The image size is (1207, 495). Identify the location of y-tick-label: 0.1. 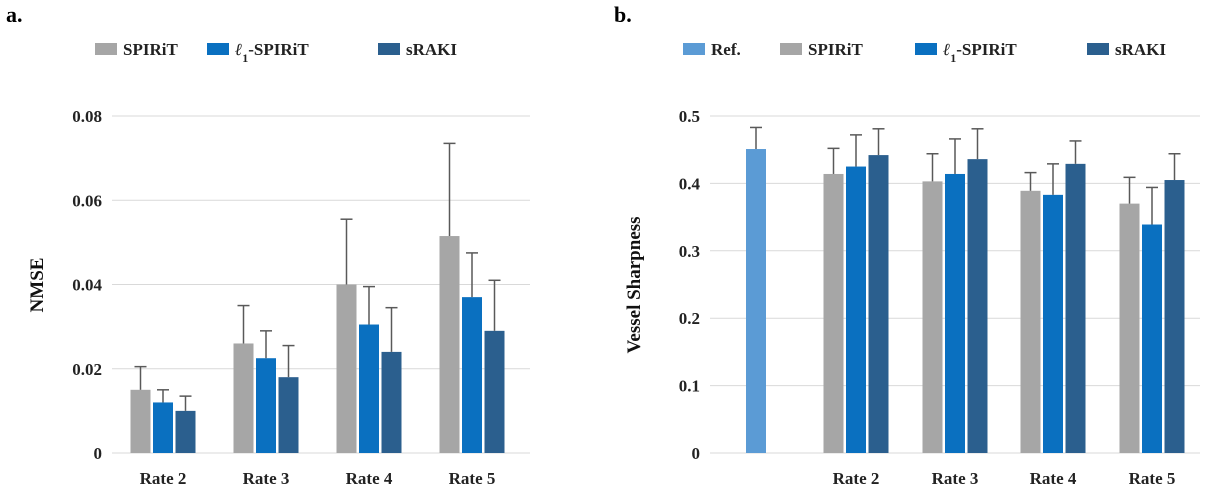
(689, 386).